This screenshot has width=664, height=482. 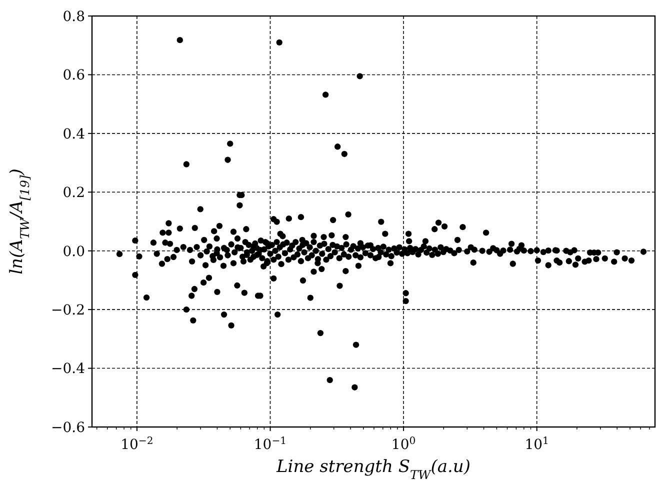 I want to click on y-tick-label: 0.4, so click(x=74, y=134).